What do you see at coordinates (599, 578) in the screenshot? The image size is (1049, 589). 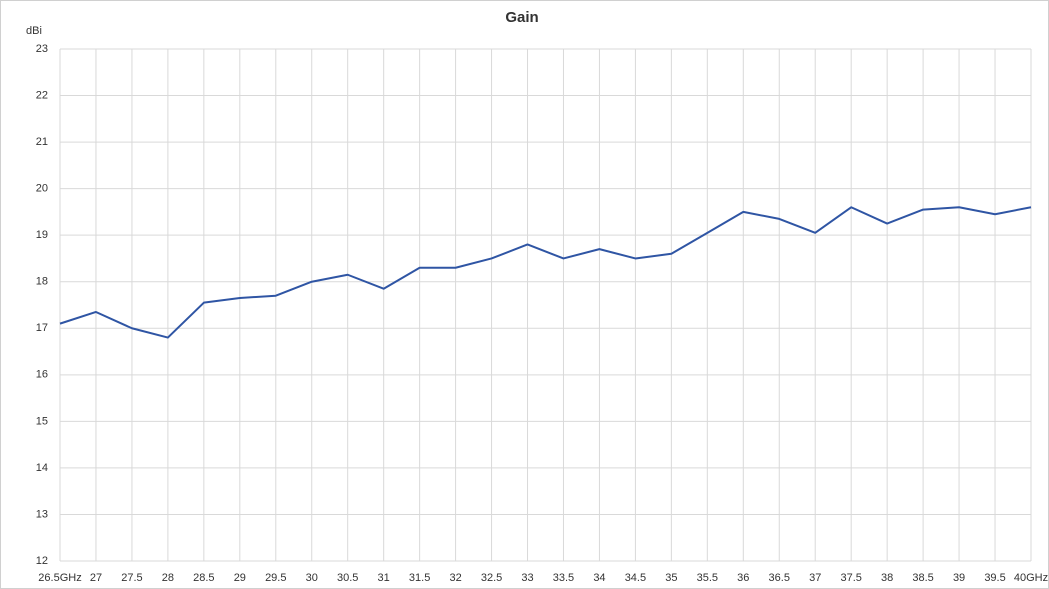 I see `x-tick-label: 34` at bounding box center [599, 578].